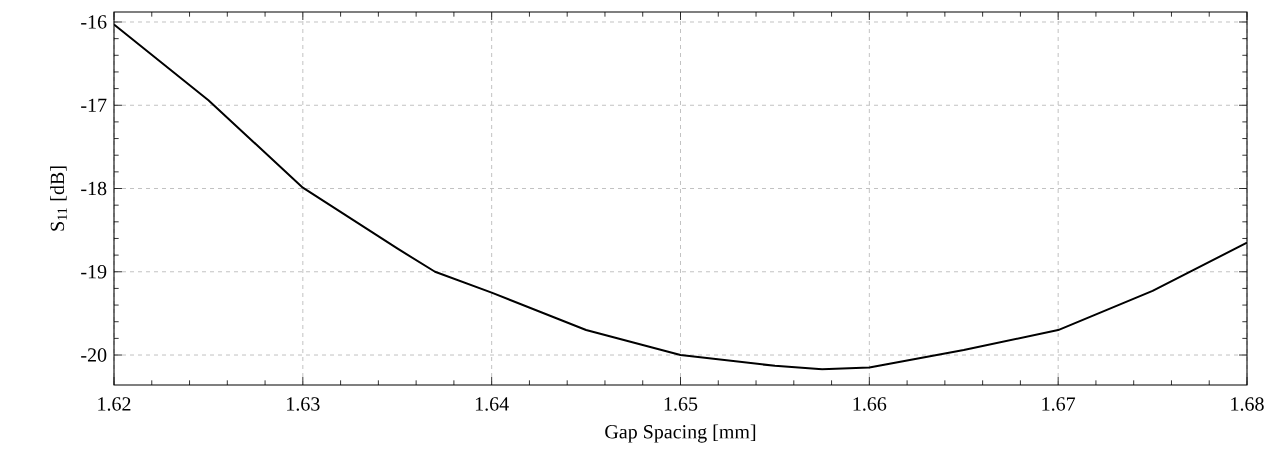 This screenshot has width=1285, height=461. Describe the element at coordinates (681, 404) in the screenshot. I see `x-tick-label: 1.65` at that location.